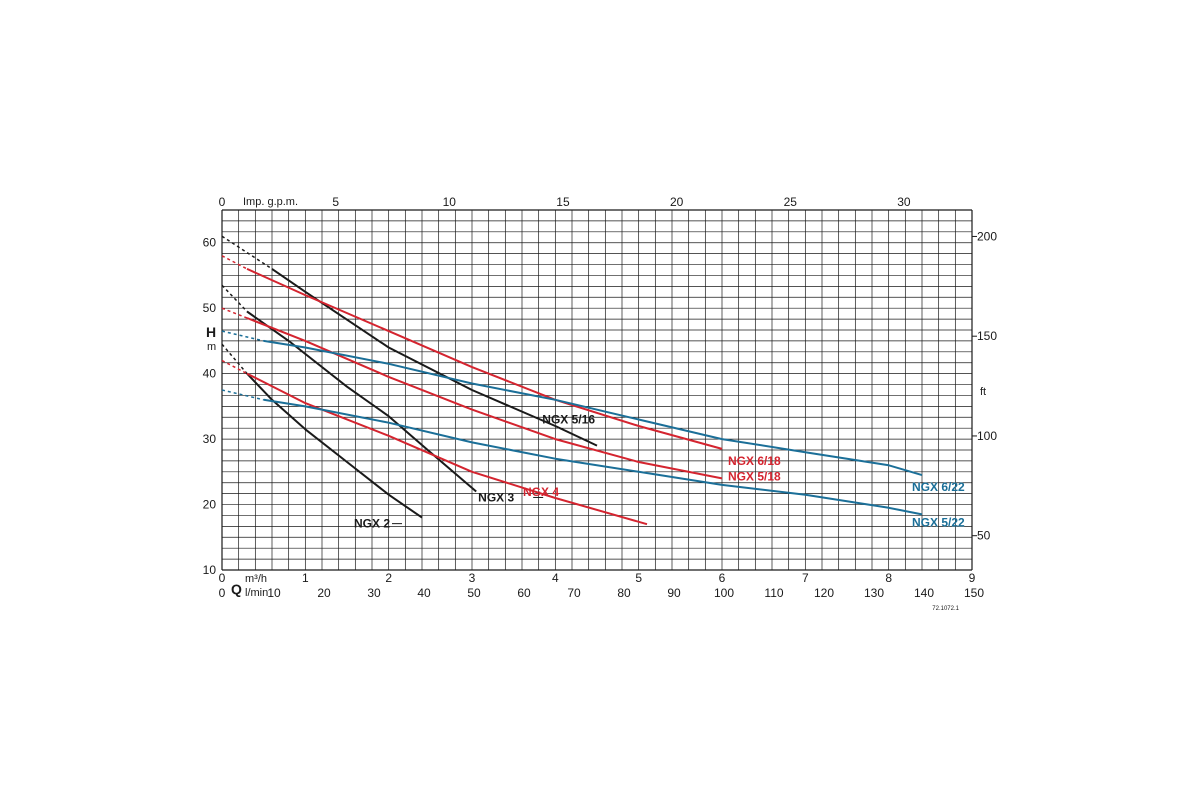 The height and width of the screenshot is (800, 1200). What do you see at coordinates (472, 578) in the screenshot?
I see `x-tick-m3h: 3` at bounding box center [472, 578].